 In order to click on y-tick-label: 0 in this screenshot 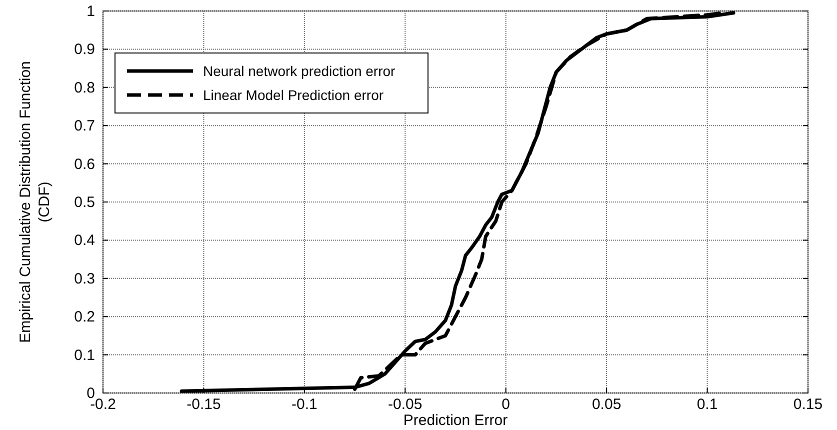, I will do `click(90, 393)`.